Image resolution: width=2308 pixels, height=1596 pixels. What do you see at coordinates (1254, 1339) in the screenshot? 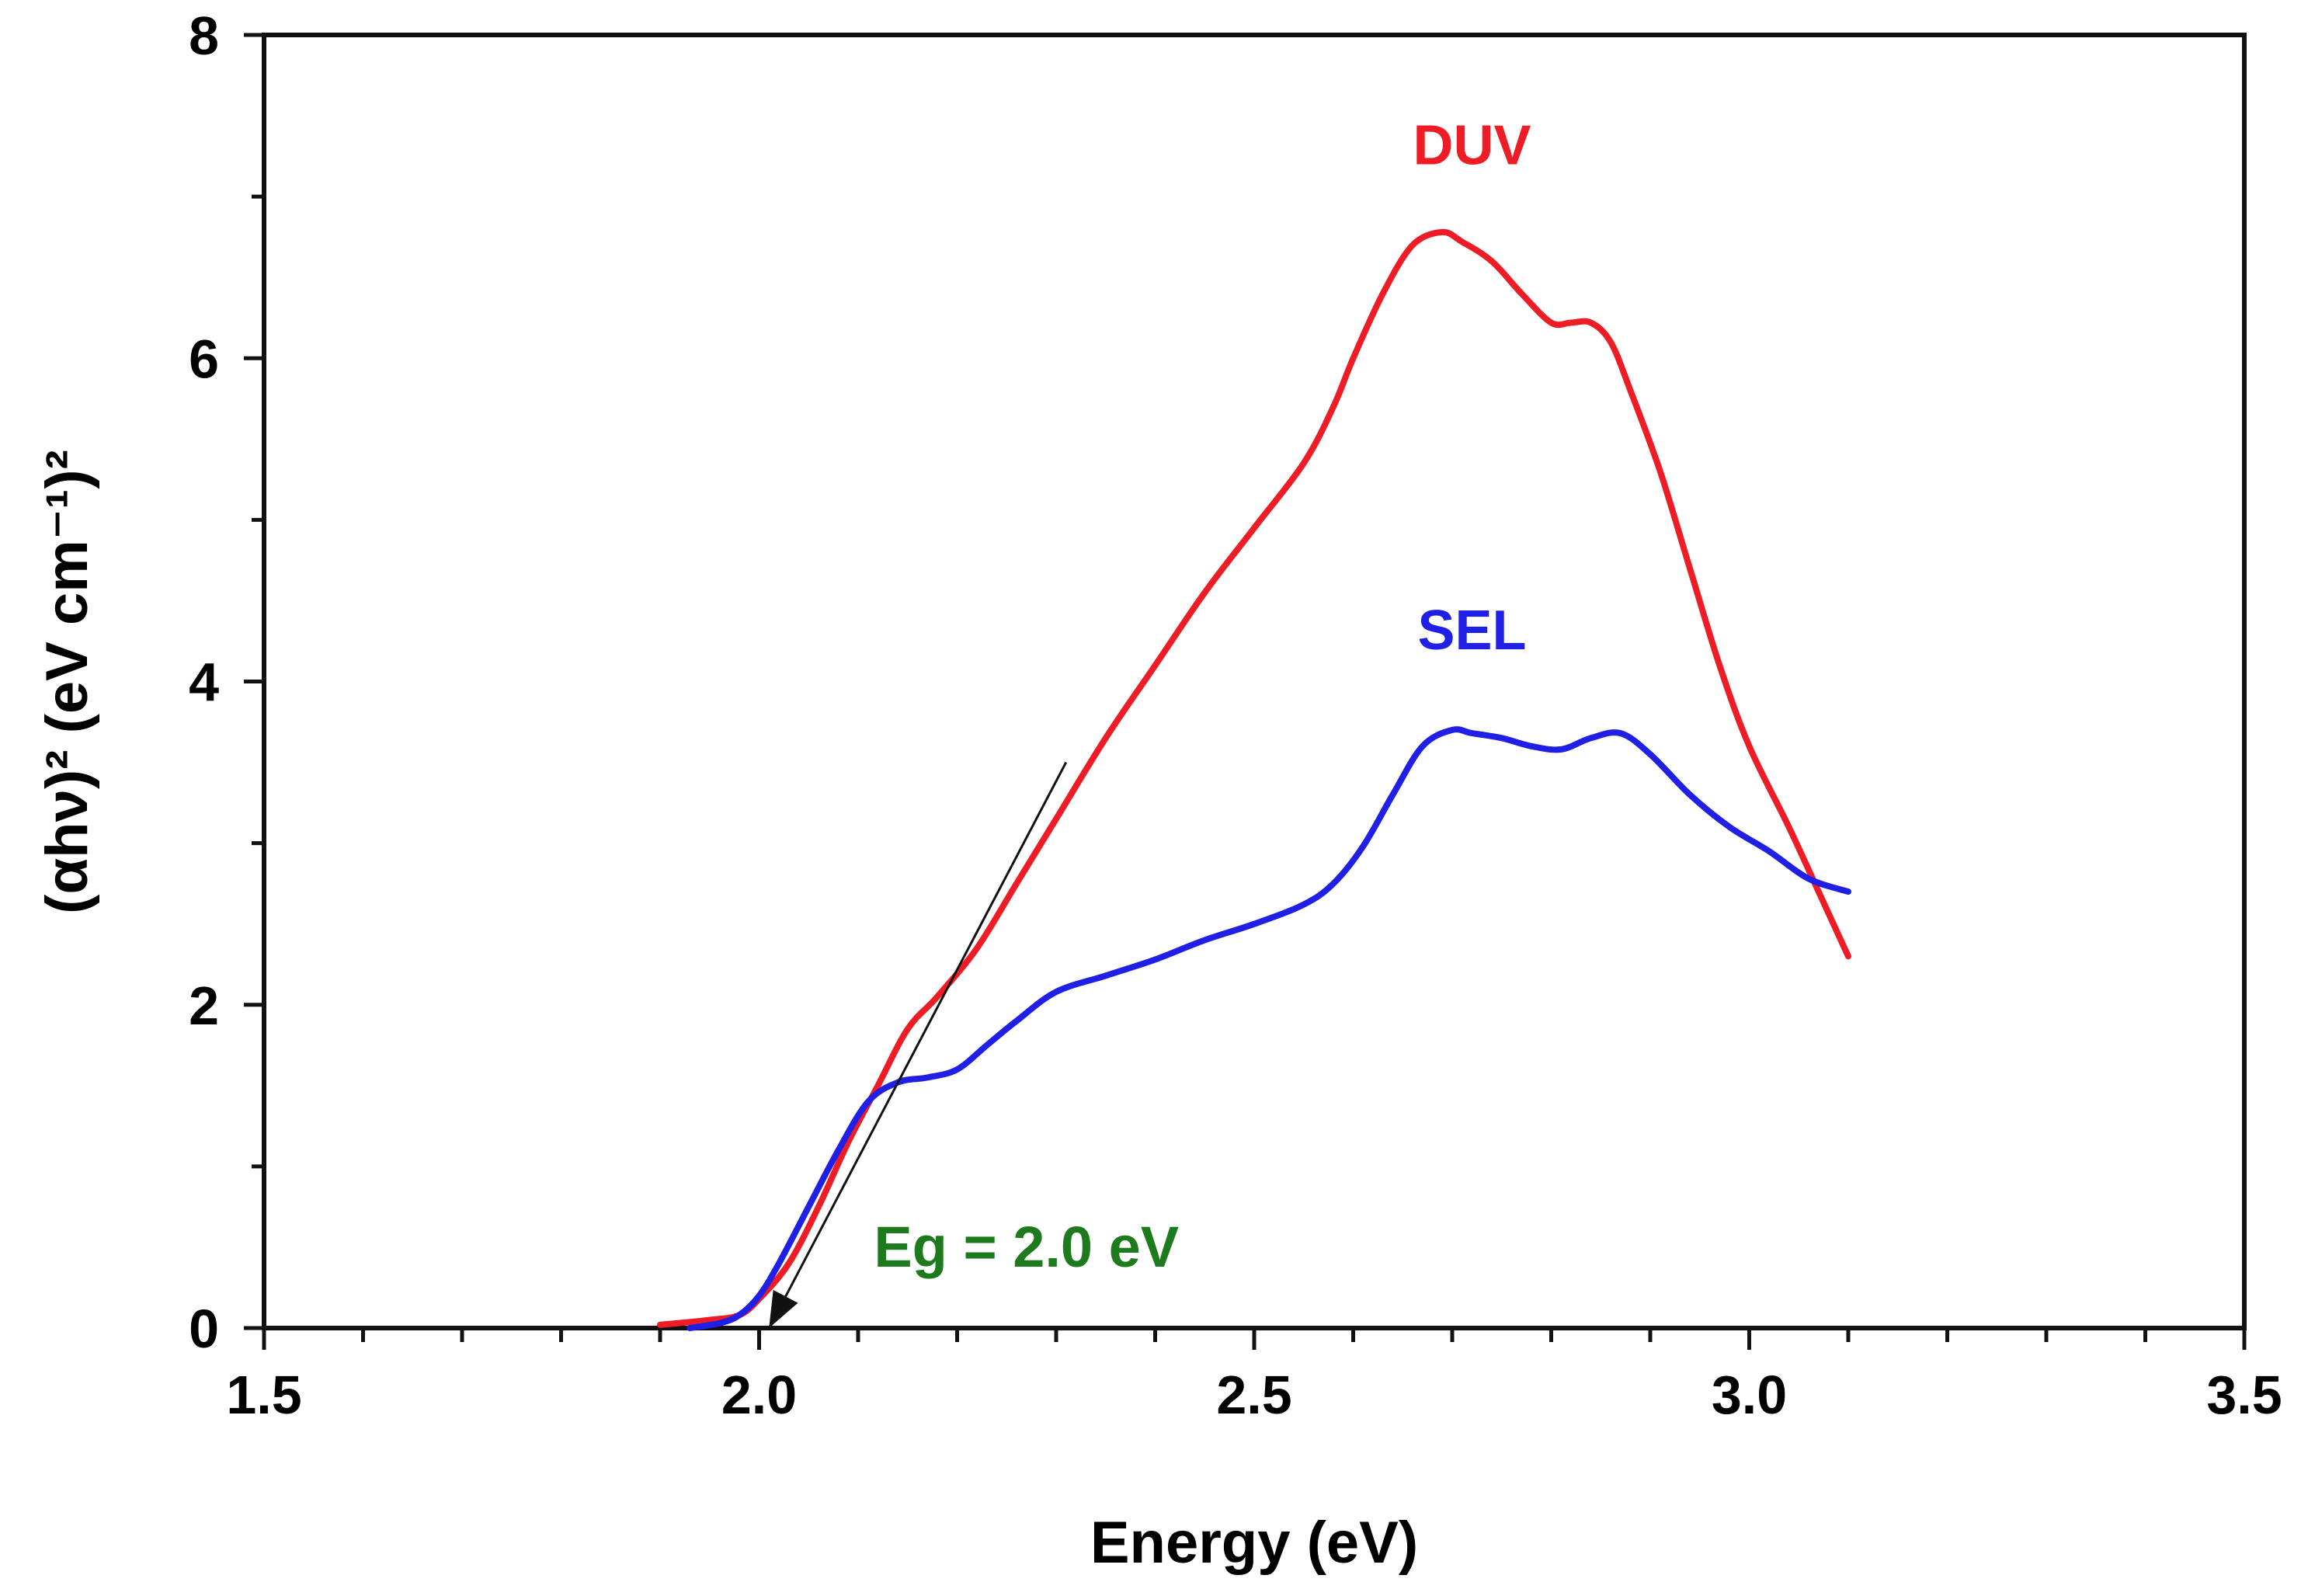
I see `x-ticks` at bounding box center [1254, 1339].